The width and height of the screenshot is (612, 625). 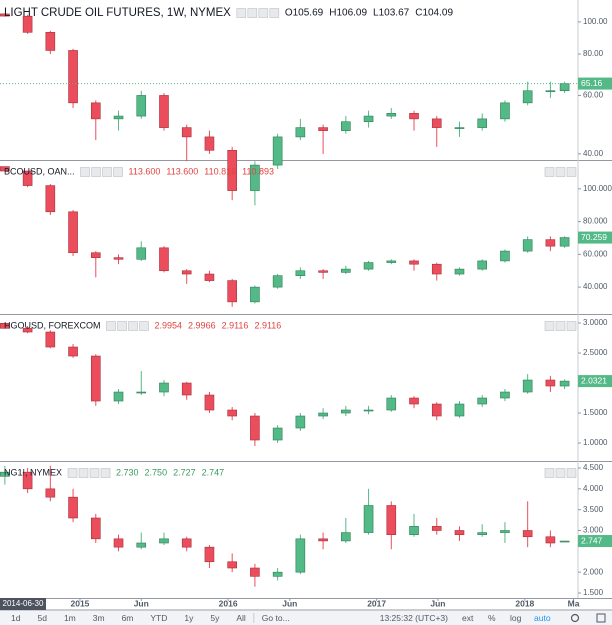 I want to click on y-tick-label: 80.00, so click(x=593, y=53).